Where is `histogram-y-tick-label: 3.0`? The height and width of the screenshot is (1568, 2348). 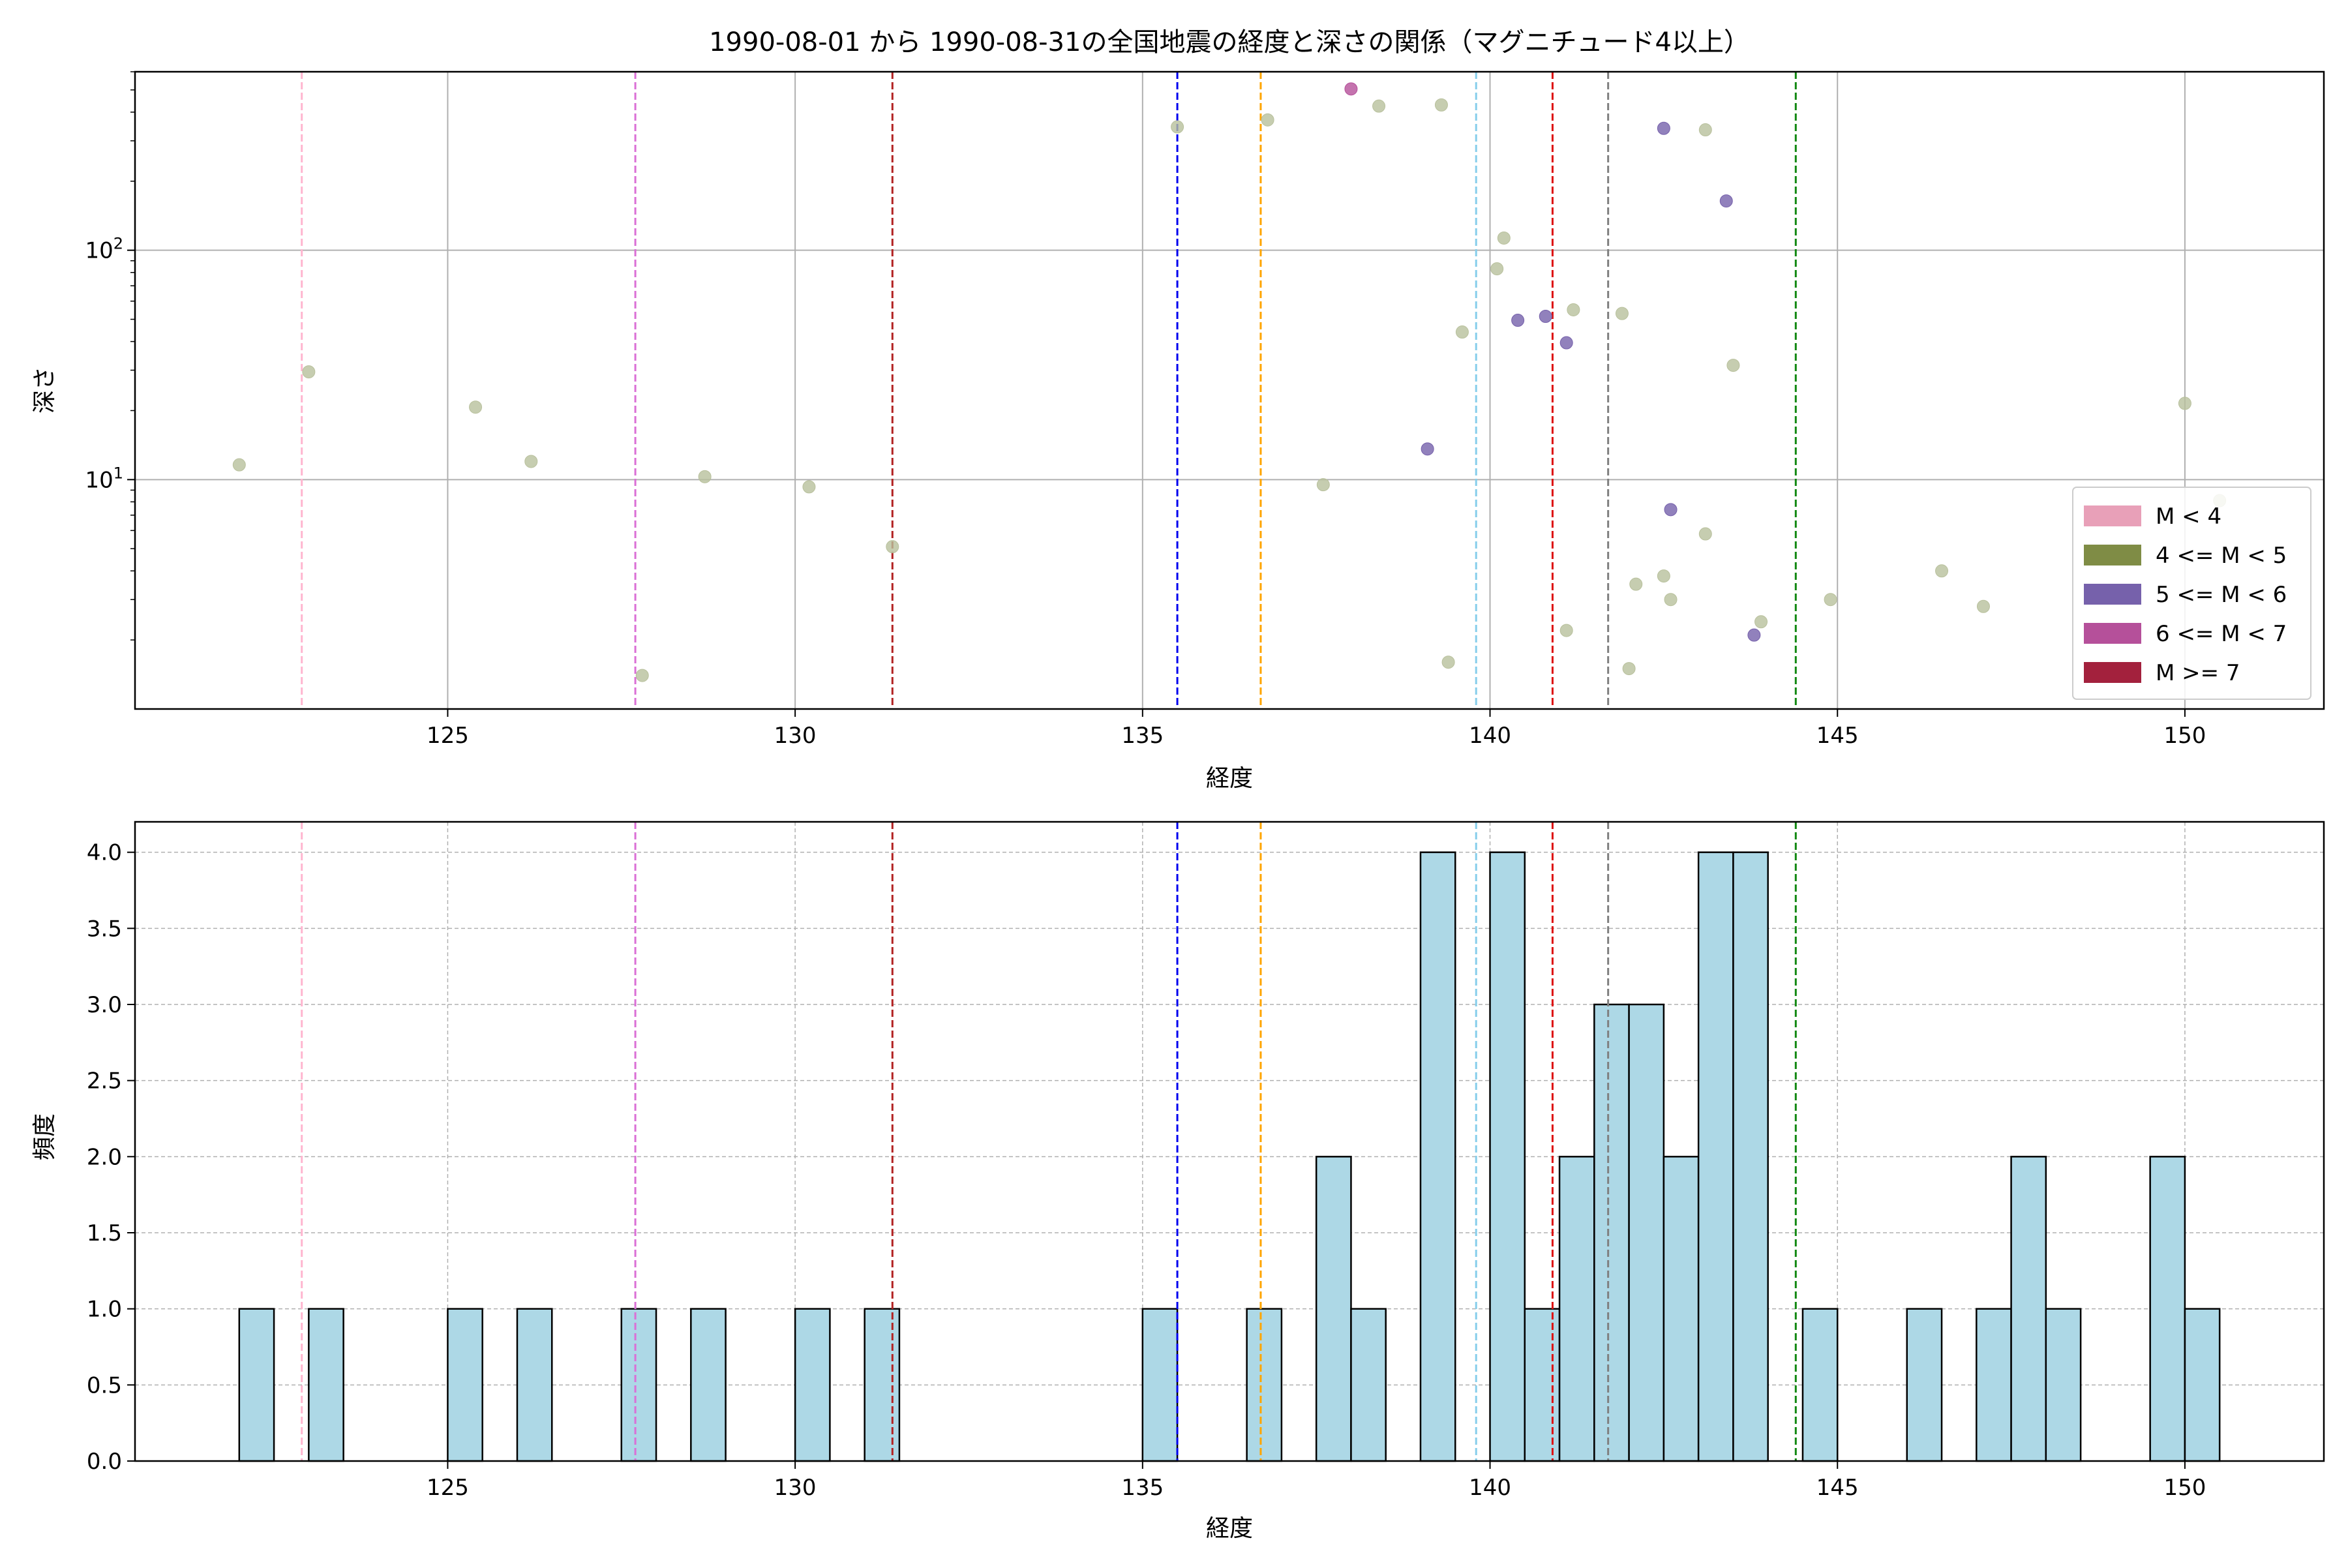
histogram-y-tick-label: 3.0 is located at coordinates (105, 1005).